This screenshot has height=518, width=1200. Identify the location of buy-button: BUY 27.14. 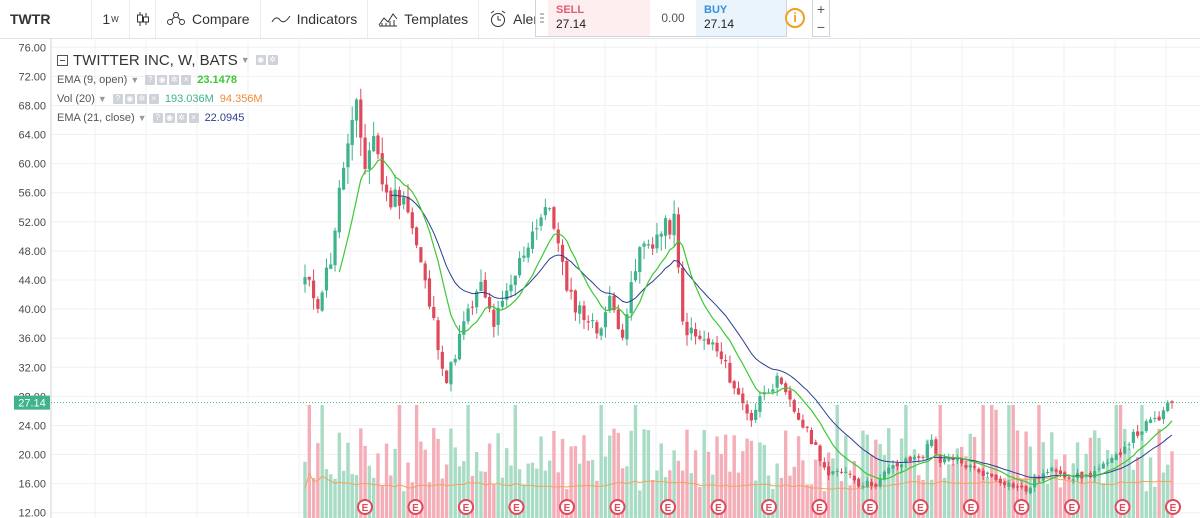
(741, 18).